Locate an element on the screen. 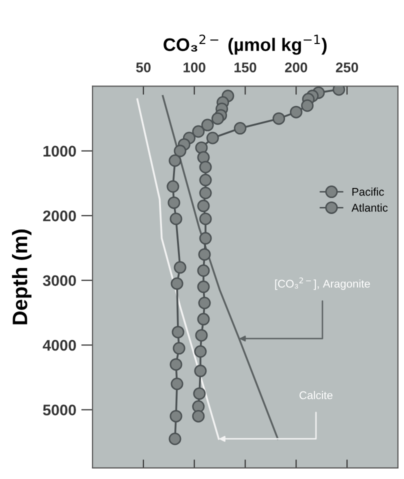 The width and height of the screenshot is (404, 479). x-tick-label: 100 is located at coordinates (195, 67).